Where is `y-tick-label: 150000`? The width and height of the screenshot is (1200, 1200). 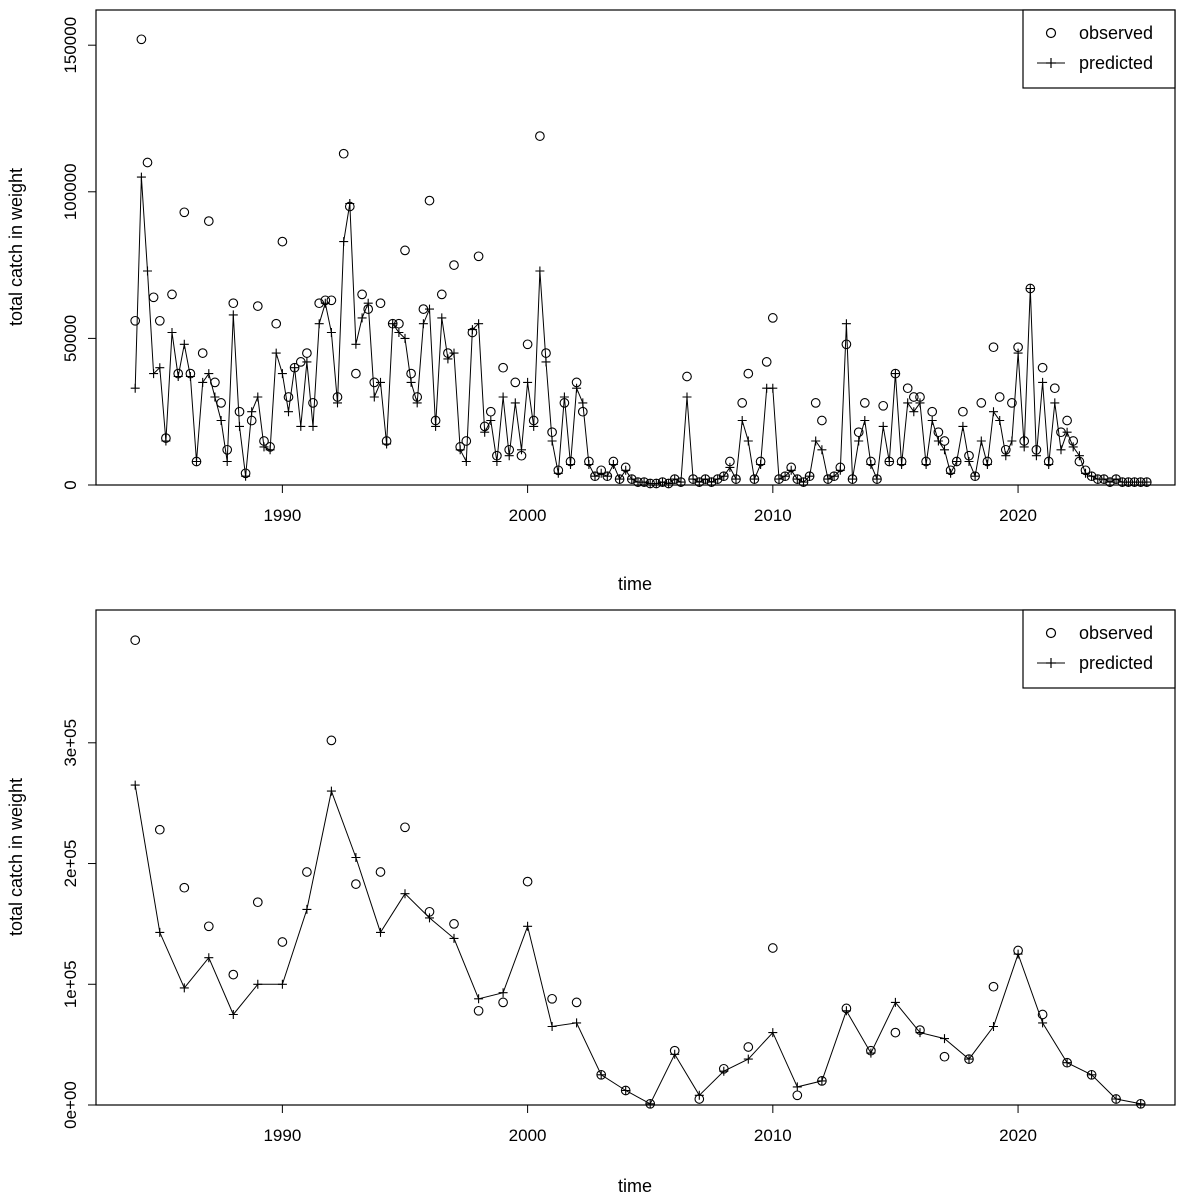 y-tick-label: 150000 is located at coordinates (70, 45).